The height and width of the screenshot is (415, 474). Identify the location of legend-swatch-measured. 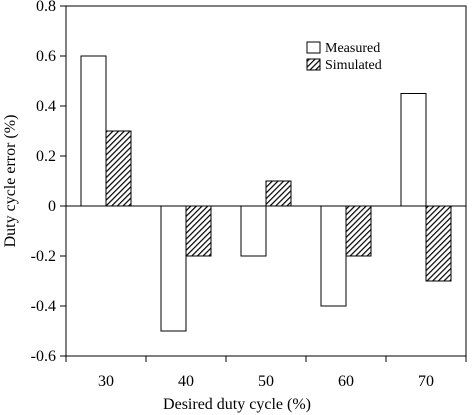
(313, 47).